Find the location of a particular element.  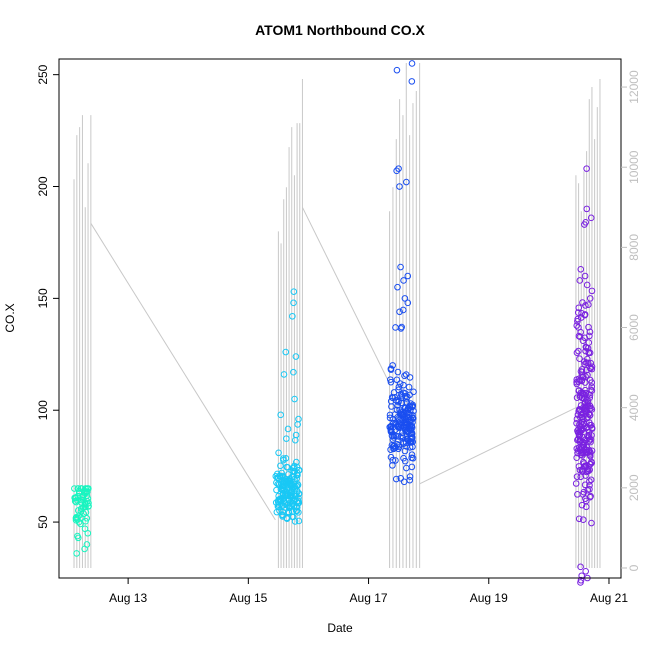

secondary-connector is located at coordinates (346, 295).